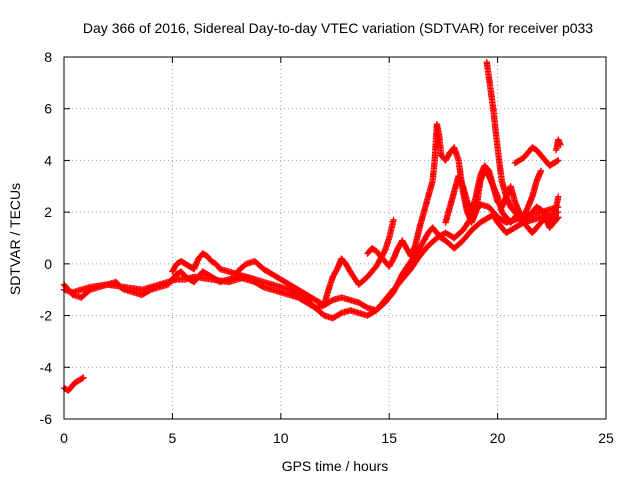 This screenshot has height=480, width=640. What do you see at coordinates (281, 438) in the screenshot?
I see `x-tick-label: 10` at bounding box center [281, 438].